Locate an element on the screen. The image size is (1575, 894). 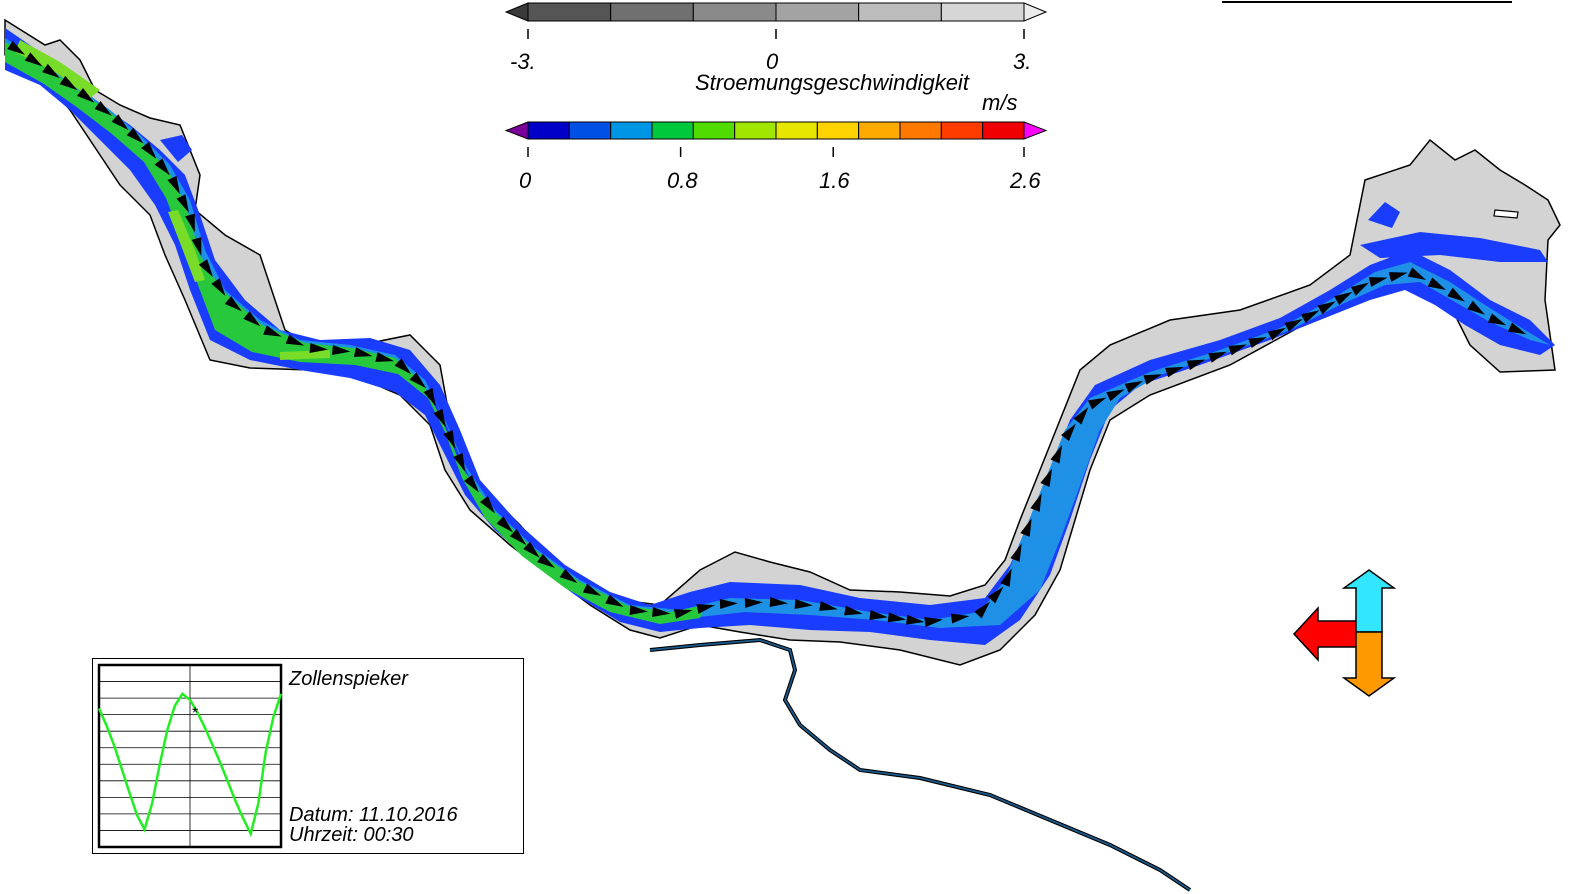
arrow-north-icon is located at coordinates (1369, 601).